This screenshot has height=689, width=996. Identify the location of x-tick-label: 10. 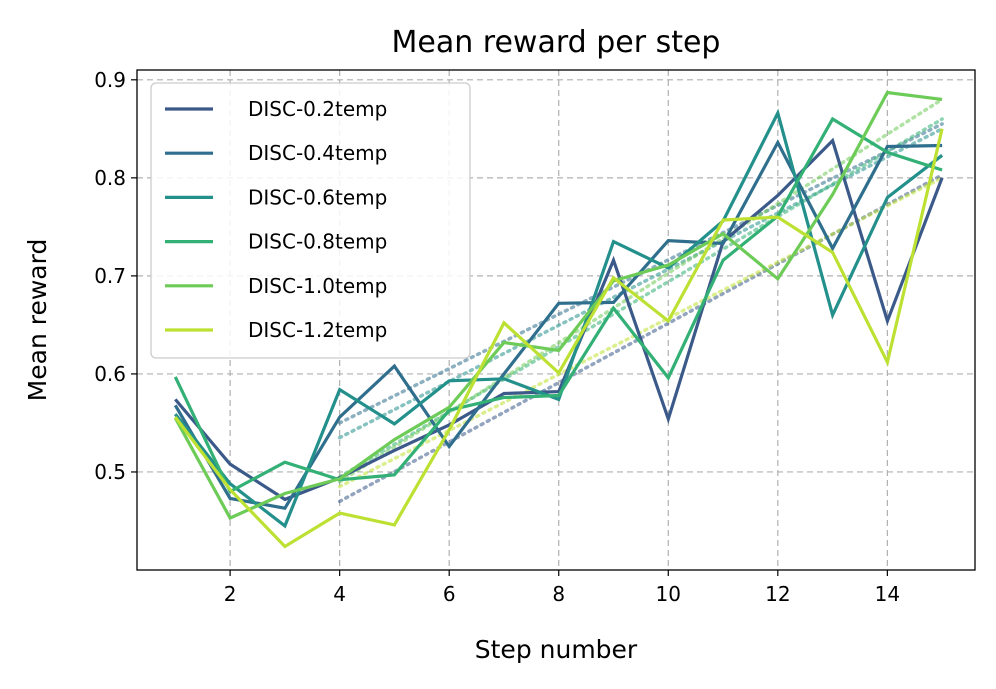
(668, 594).